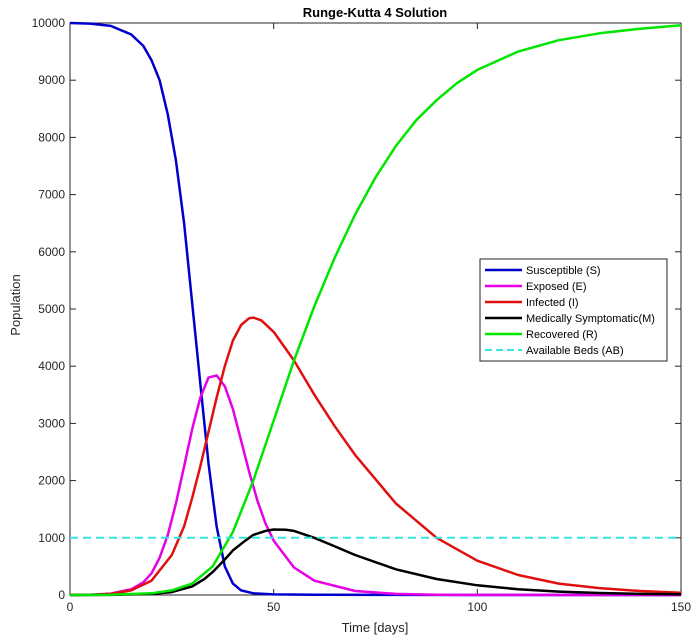 The width and height of the screenshot is (694, 639). I want to click on y-axis-label: Population, so click(15, 304).